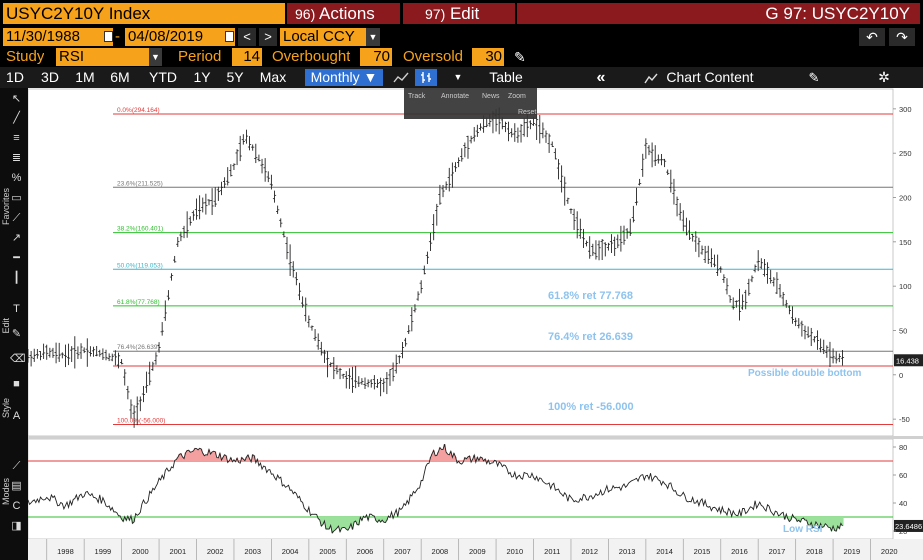  What do you see at coordinates (16, 158) in the screenshot?
I see `channel-tool-icon: ≣` at bounding box center [16, 158].